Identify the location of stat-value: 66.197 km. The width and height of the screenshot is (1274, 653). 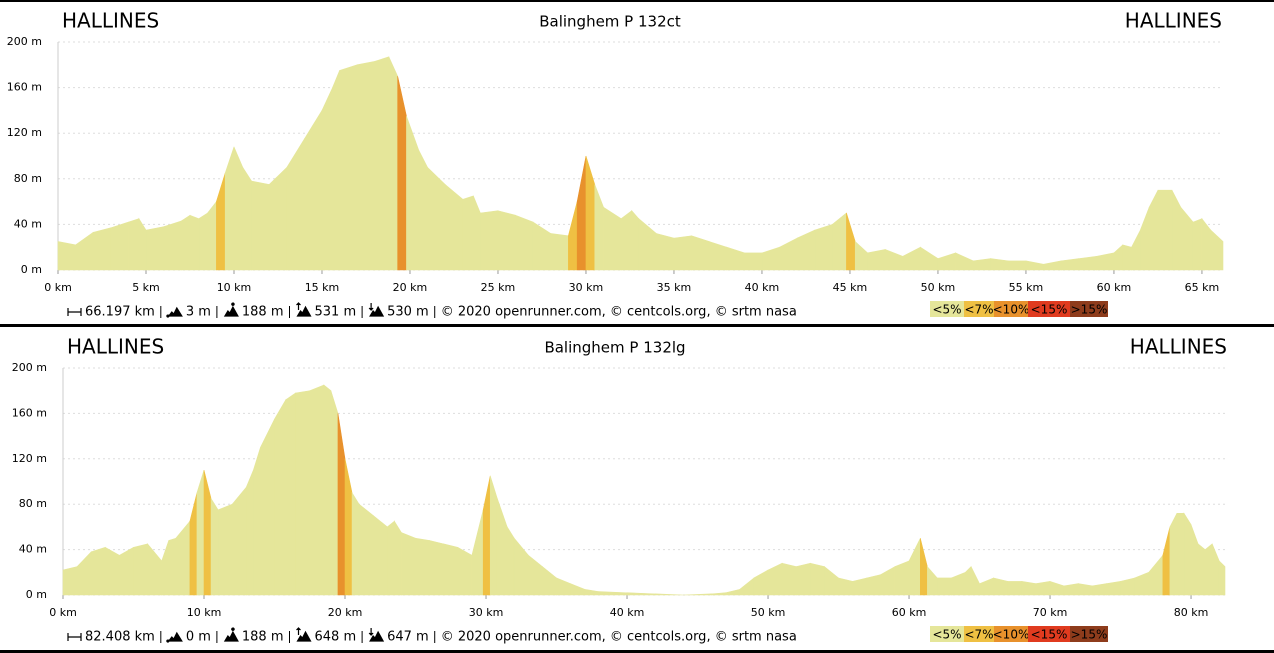
(120, 312).